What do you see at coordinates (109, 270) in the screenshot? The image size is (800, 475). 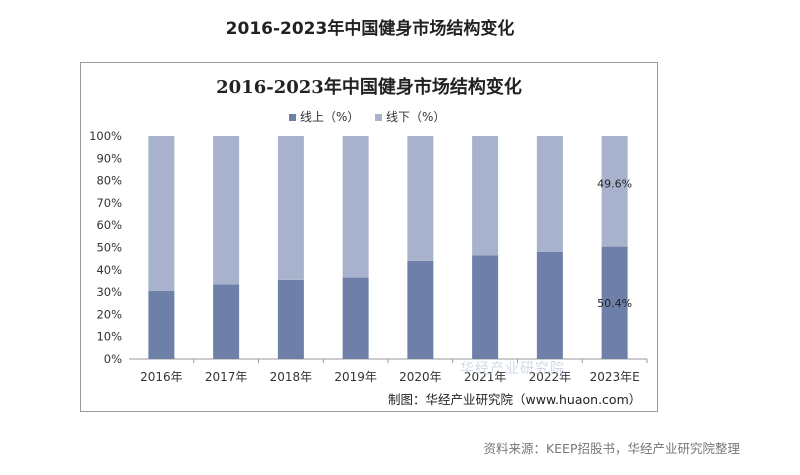 I see `y-tick-label: 40%` at bounding box center [109, 270].